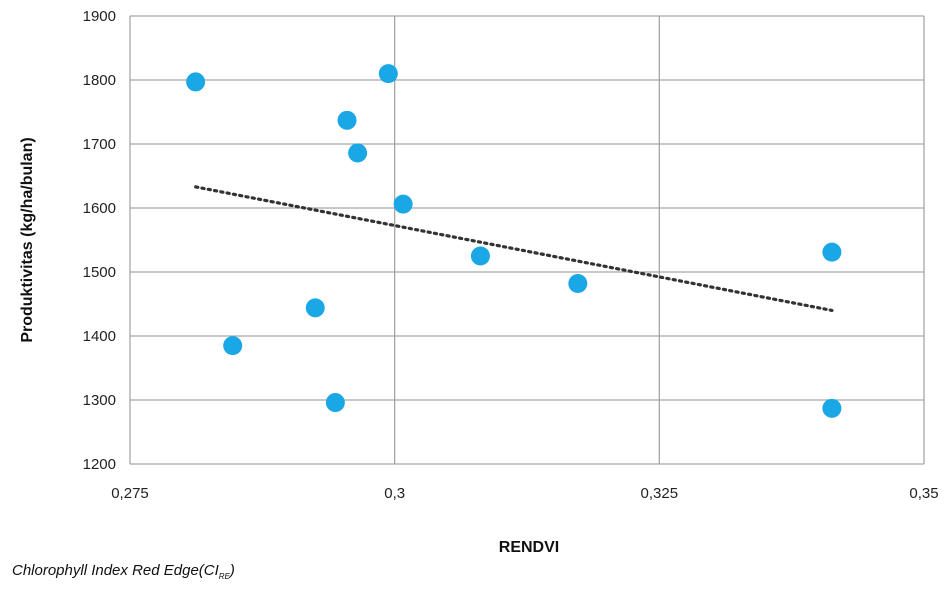 Image resolution: width=944 pixels, height=596 pixels. Describe the element at coordinates (115, 570) in the screenshot. I see `caption-main: Chlorophyll Index Red Edge(CI` at that location.